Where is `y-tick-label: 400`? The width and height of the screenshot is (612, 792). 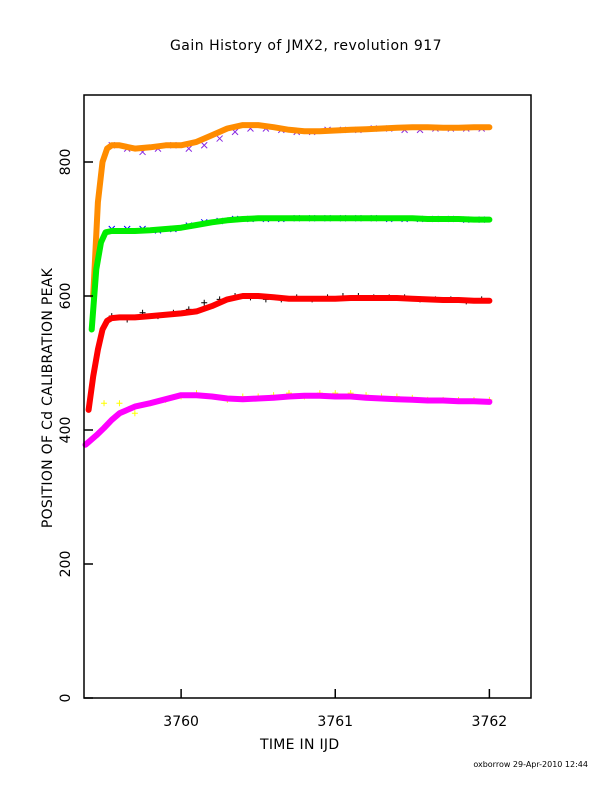 y-tick-label: 400 is located at coordinates (66, 430).